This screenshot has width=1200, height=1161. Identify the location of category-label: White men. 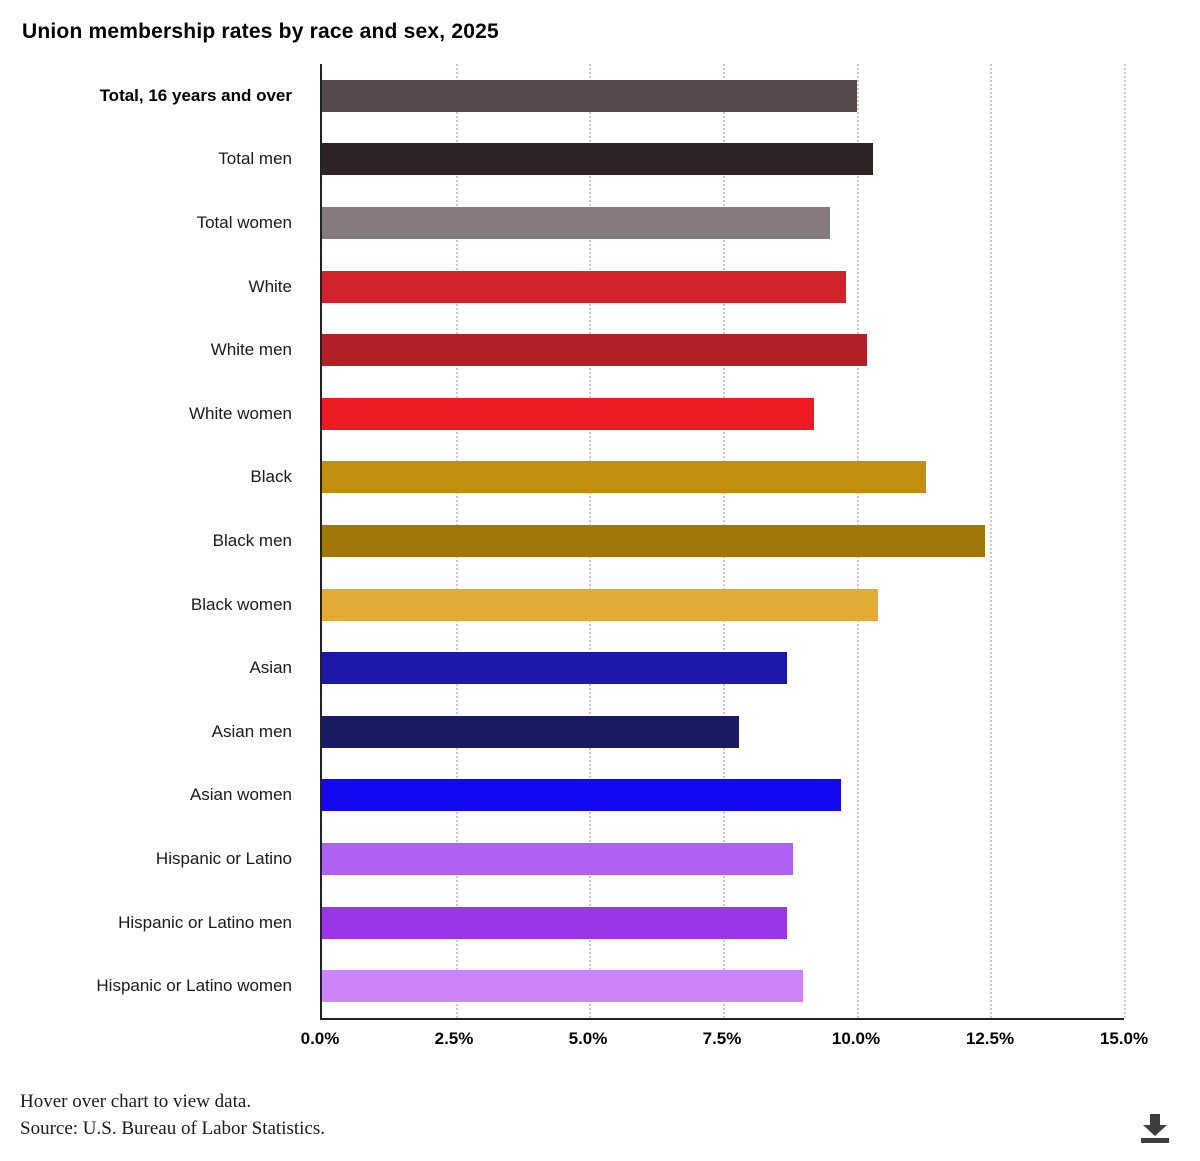
(251, 350).